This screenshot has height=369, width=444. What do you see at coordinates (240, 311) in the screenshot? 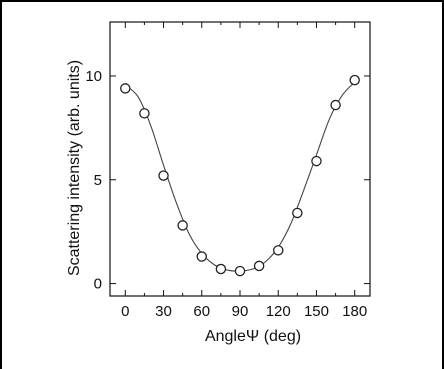
I see `x-tick-label: 90` at bounding box center [240, 311].